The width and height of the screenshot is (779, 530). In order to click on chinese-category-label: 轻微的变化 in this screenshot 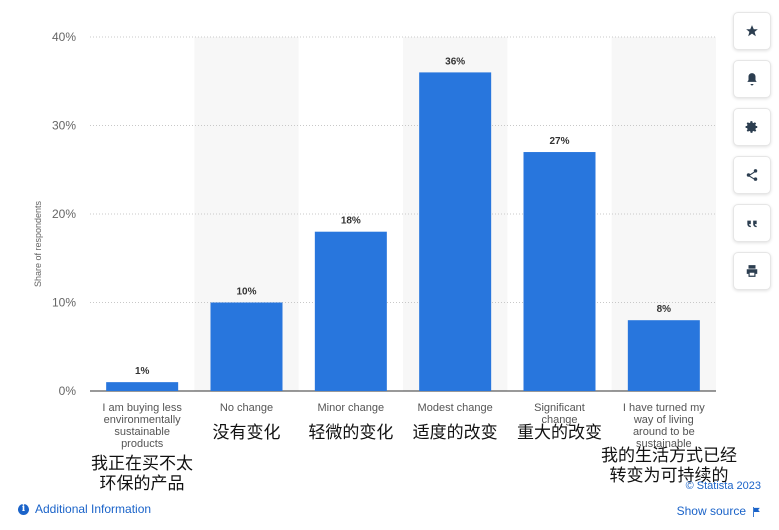, I will do `click(350, 432)`.